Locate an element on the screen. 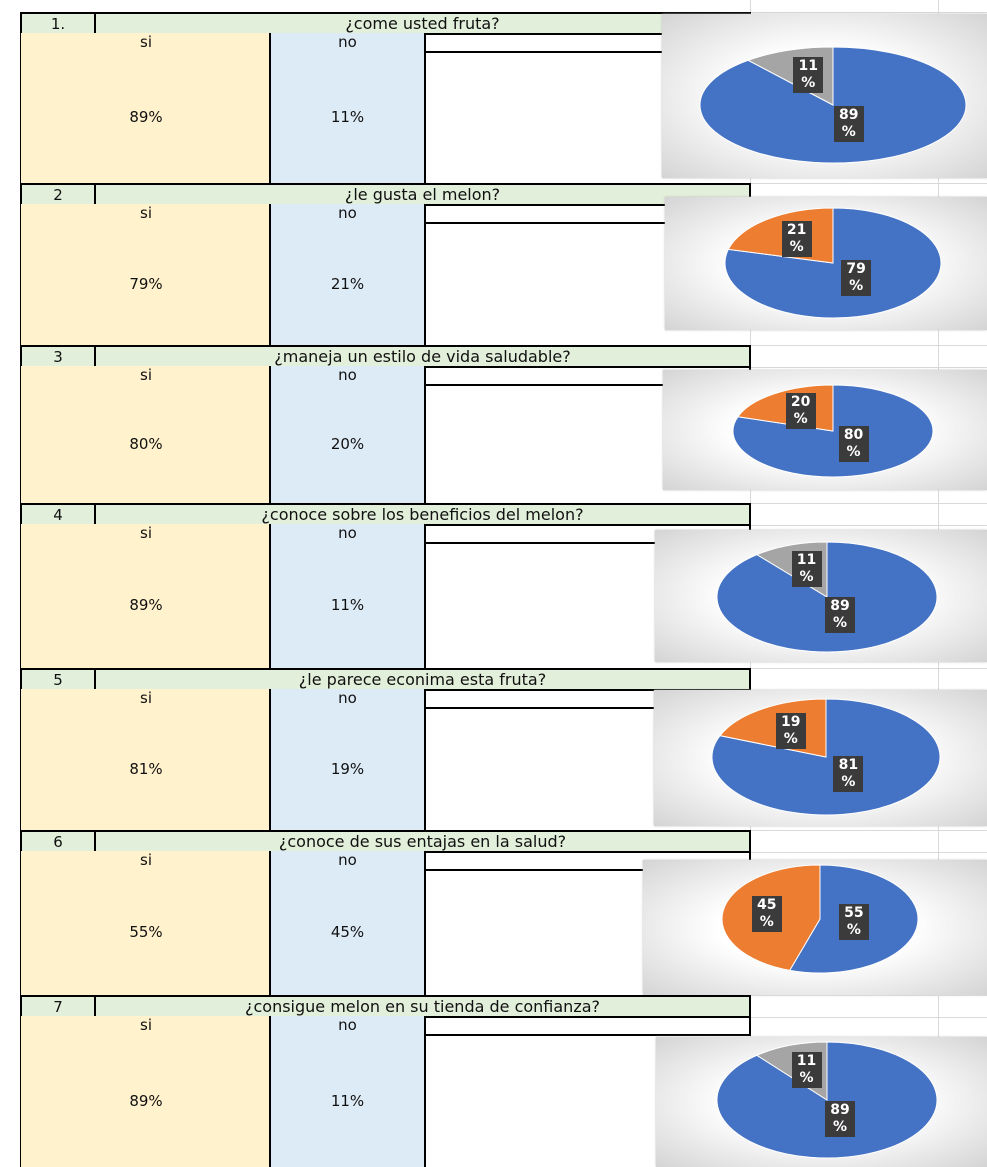 This screenshot has width=987, height=1167. value-cell: 19% is located at coordinates (347, 768).